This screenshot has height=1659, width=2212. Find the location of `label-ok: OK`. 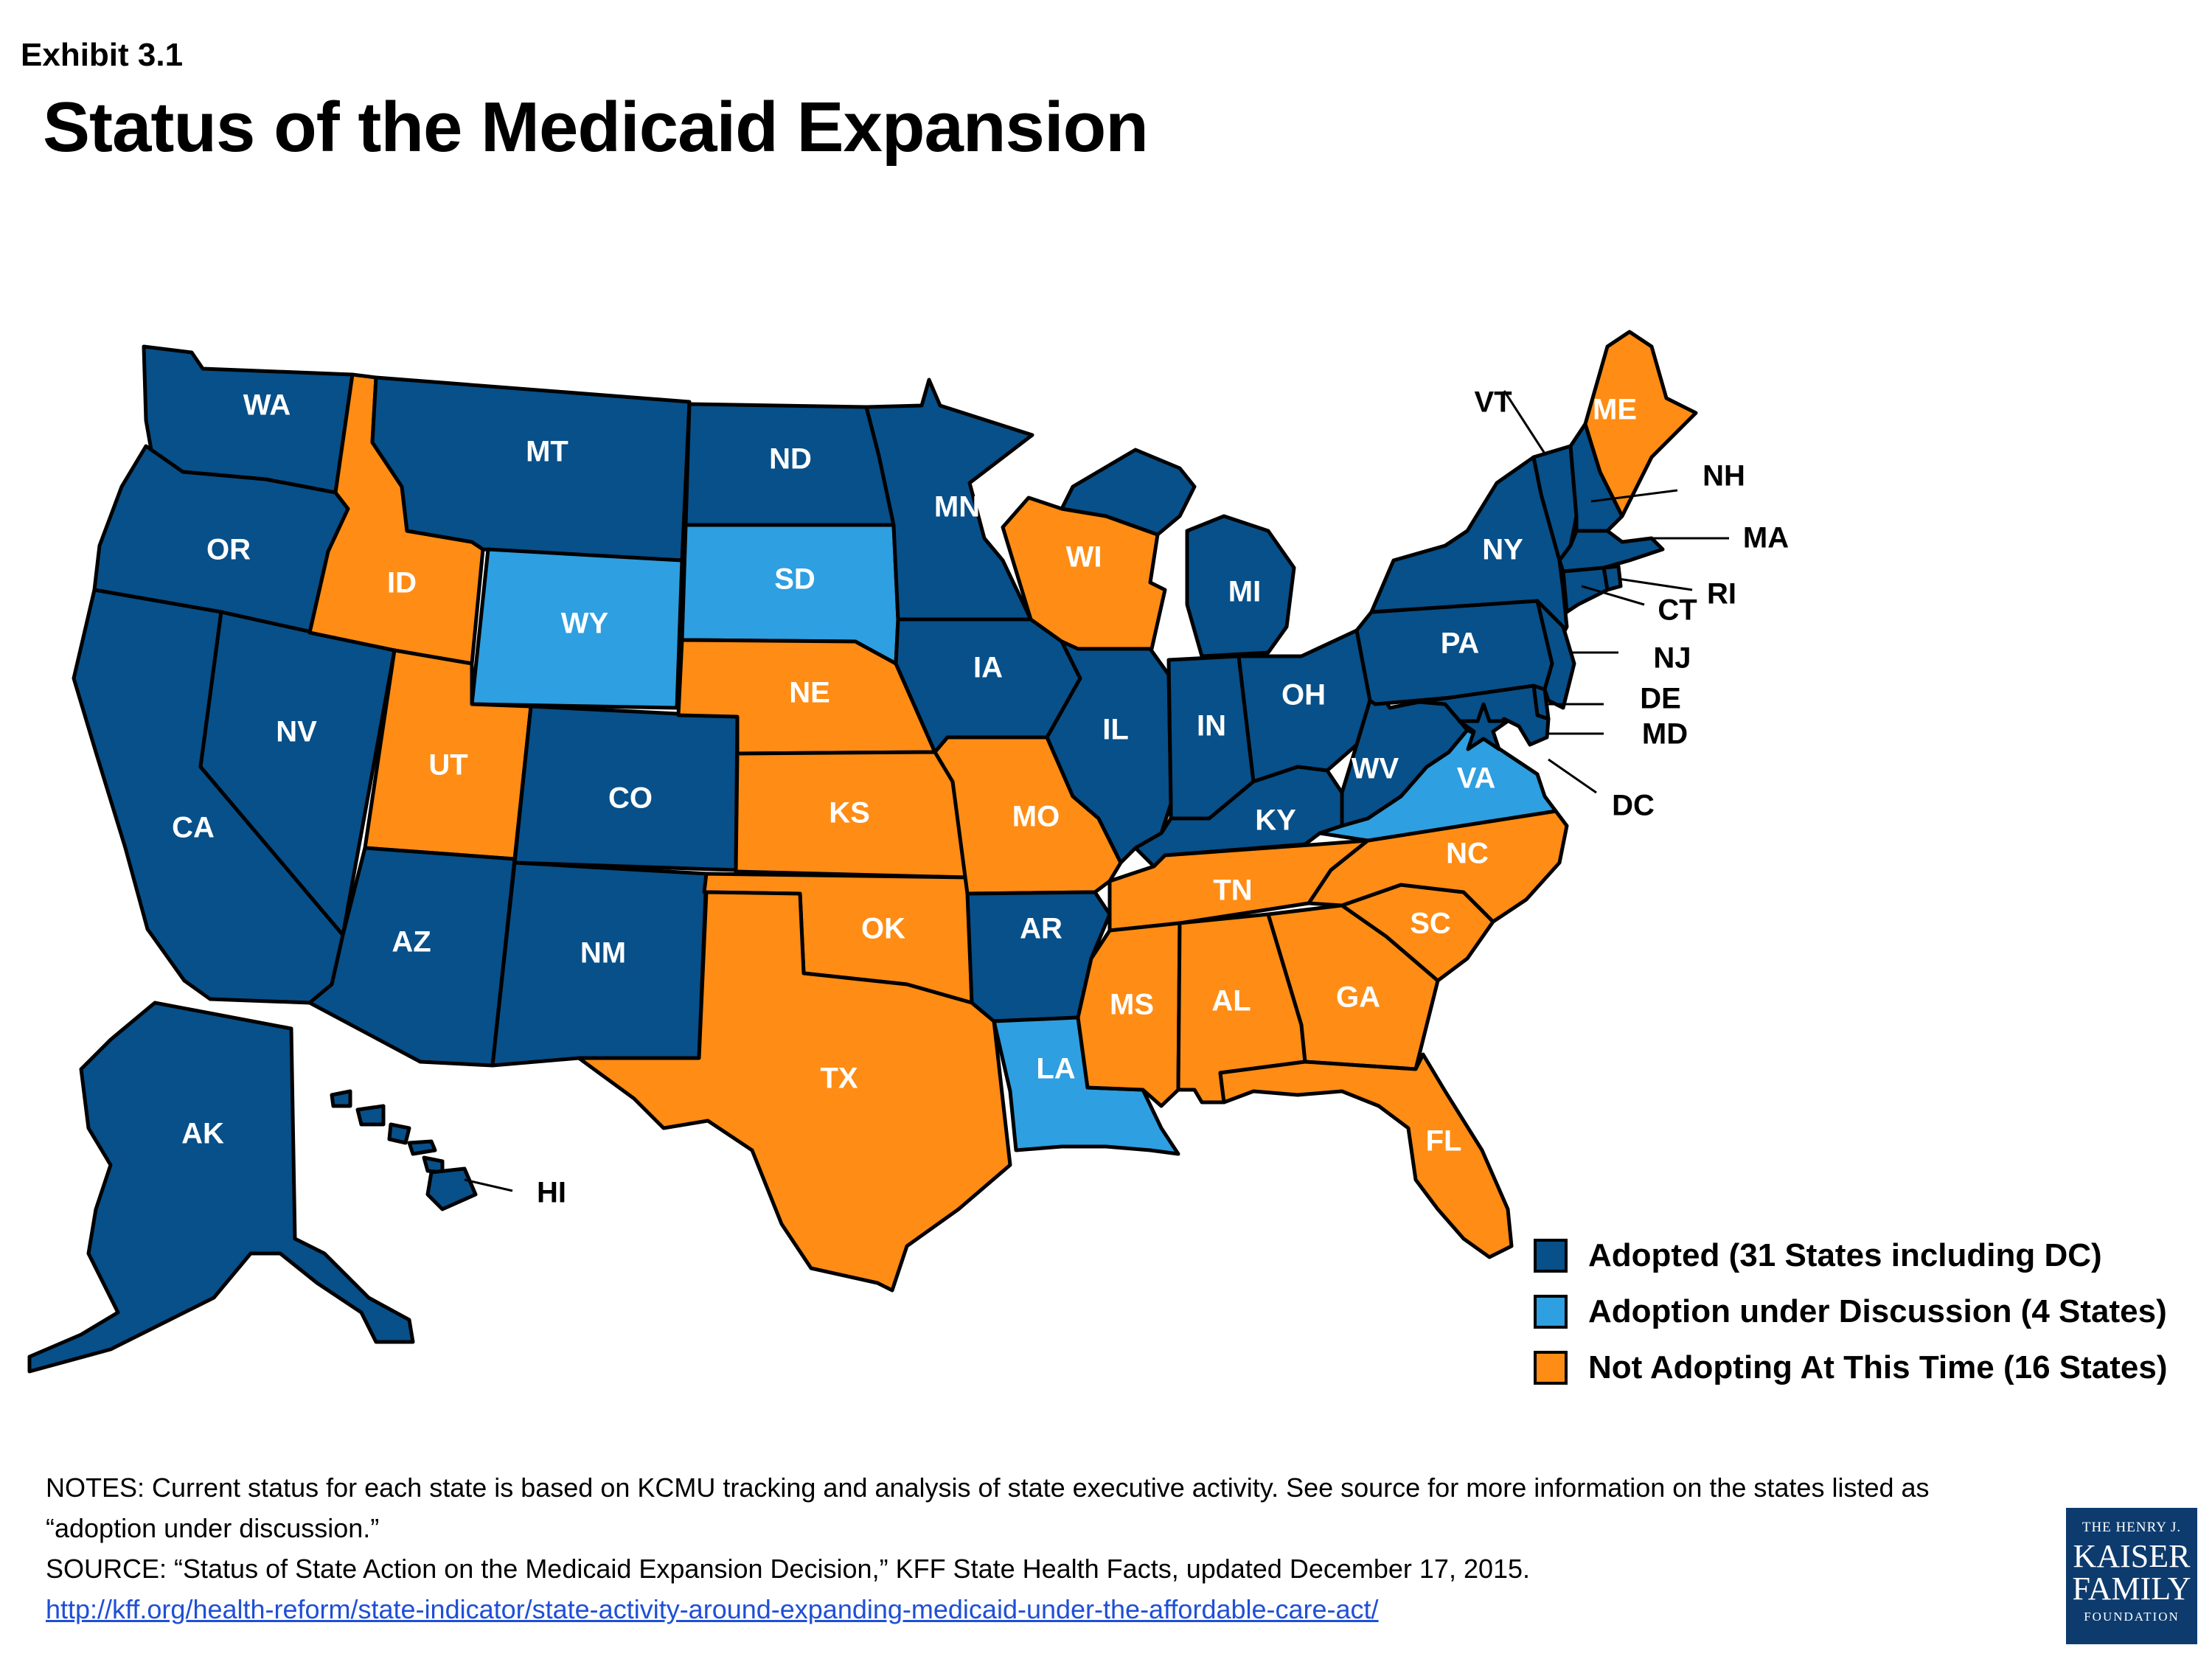

label-ok: OK is located at coordinates (883, 929).